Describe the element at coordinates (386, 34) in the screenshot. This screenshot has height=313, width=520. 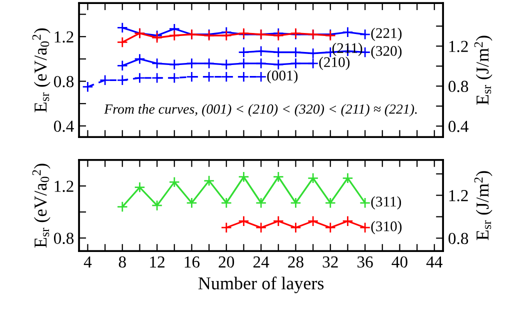
I see `series-label: (221)` at that location.